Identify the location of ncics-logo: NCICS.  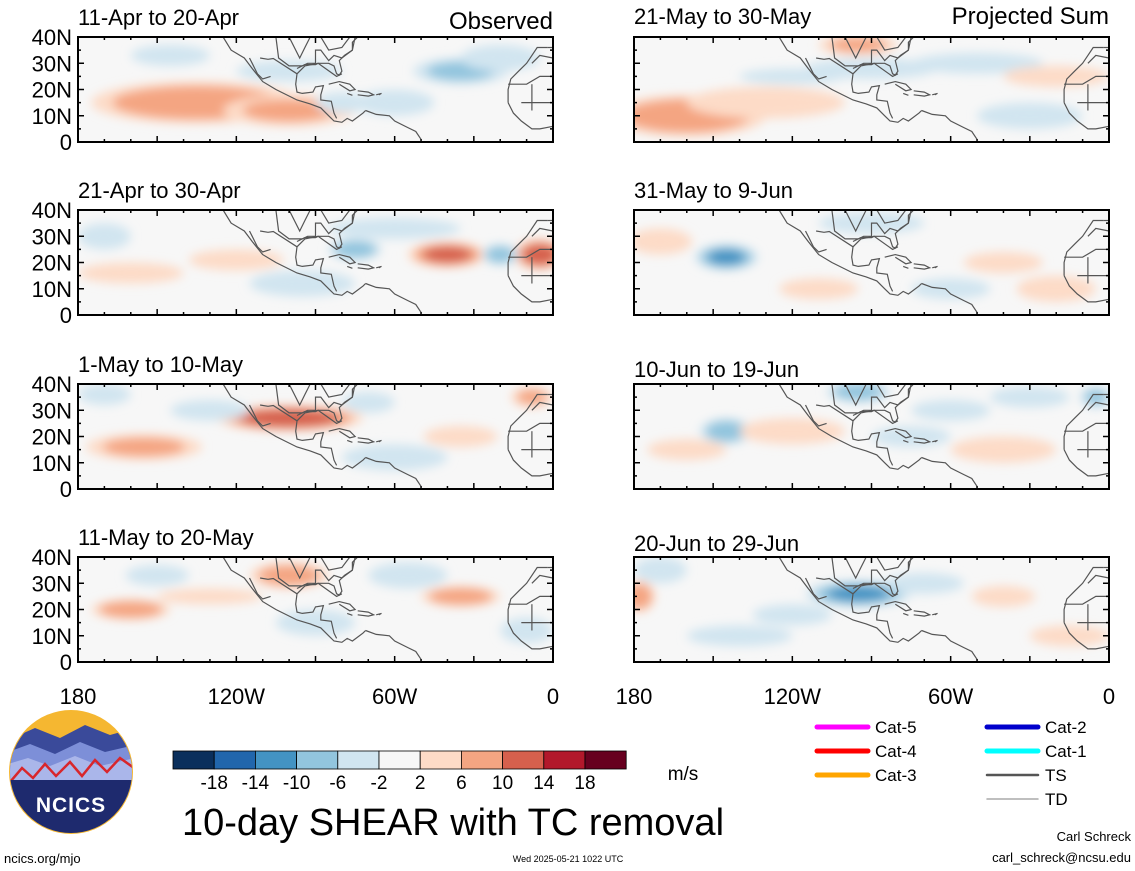
(71, 772).